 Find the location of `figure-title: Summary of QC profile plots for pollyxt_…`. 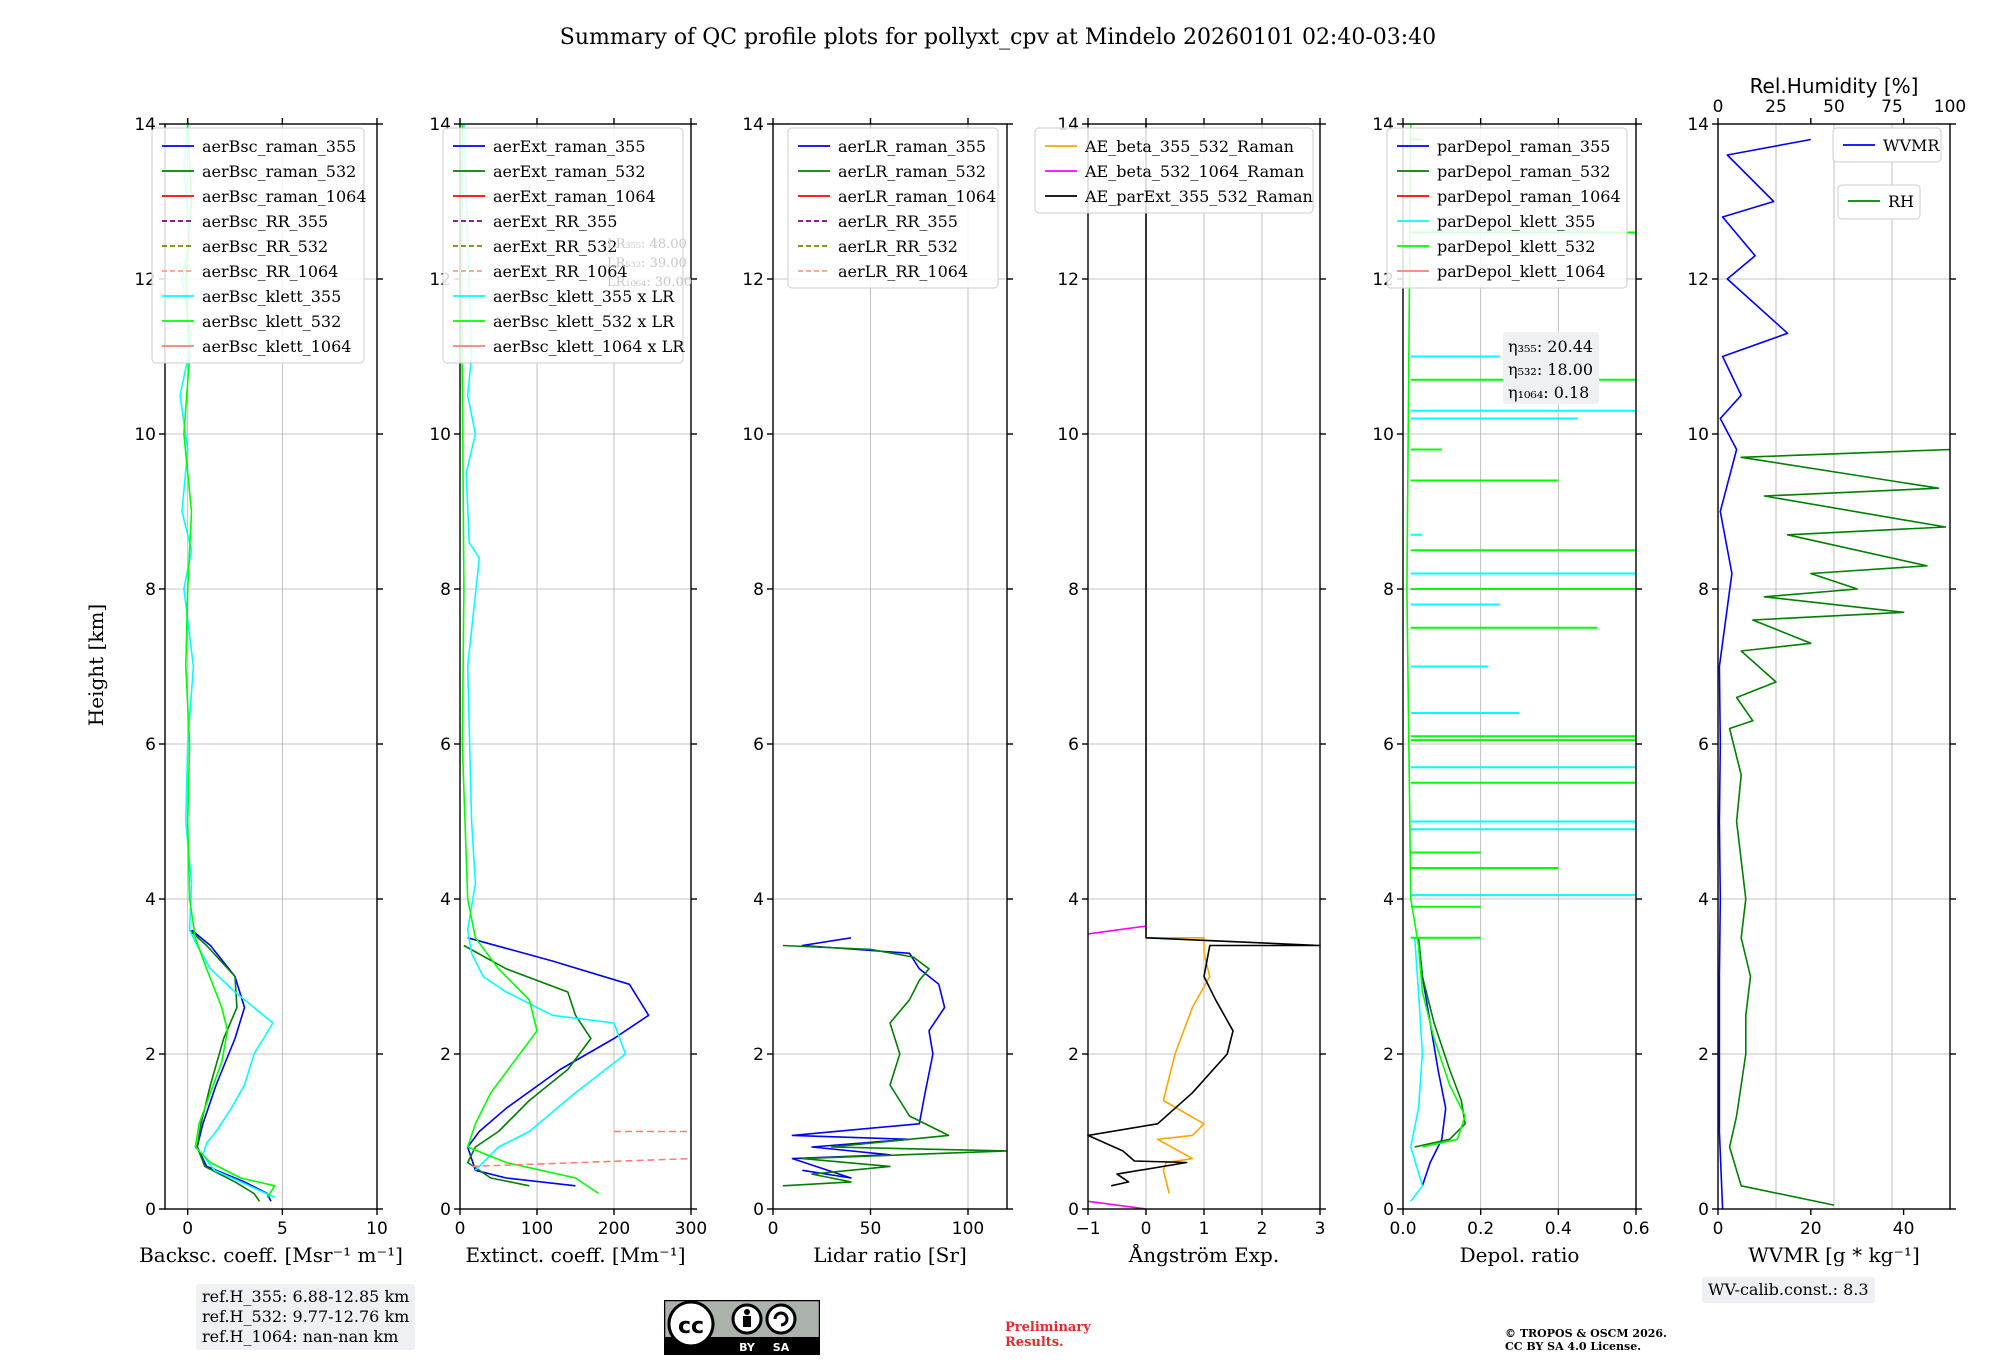

figure-title: Summary of QC profile plots for pollyxt_… is located at coordinates (998, 37).